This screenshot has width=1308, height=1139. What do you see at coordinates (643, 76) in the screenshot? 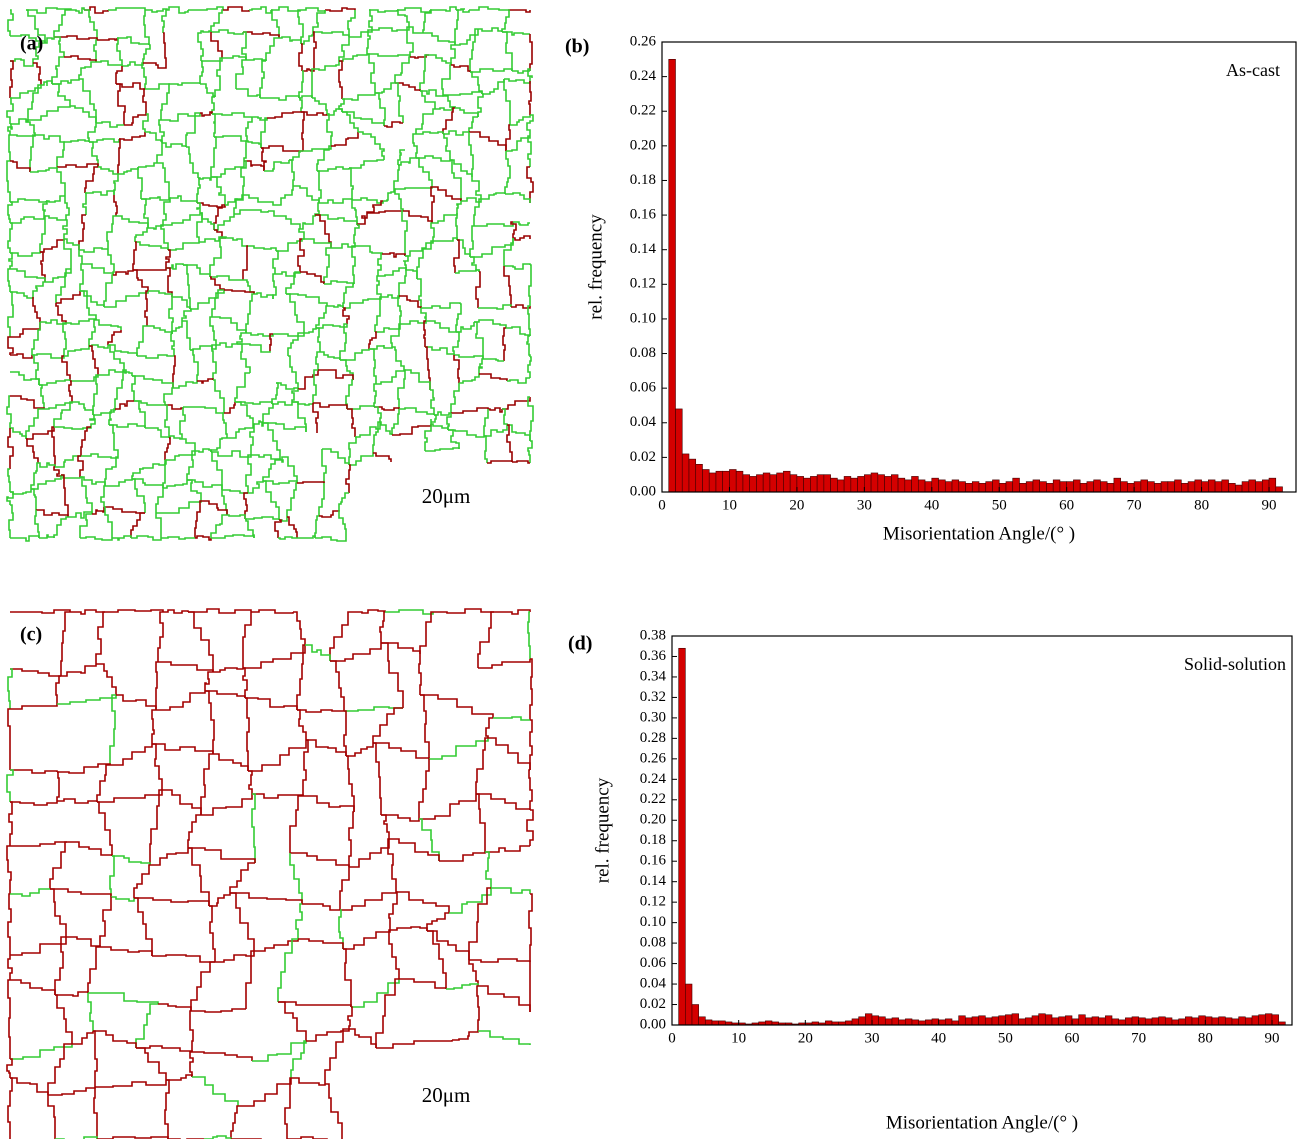
I see `y-tick-label: 0.24` at bounding box center [643, 76].